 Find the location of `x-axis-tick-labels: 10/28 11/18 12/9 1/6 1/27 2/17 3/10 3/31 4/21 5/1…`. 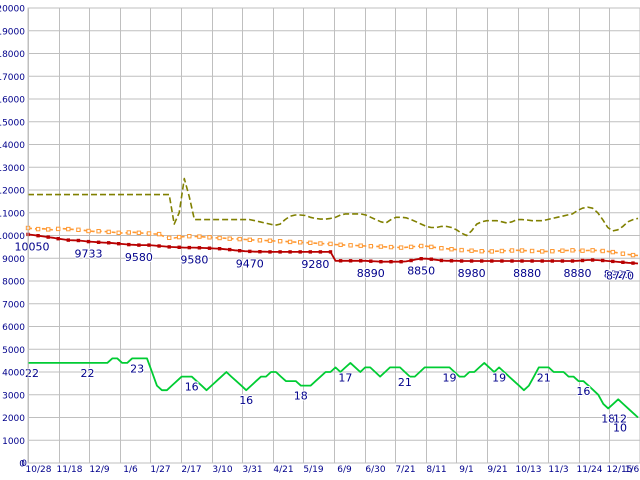

x-axis-tick-labels: 10/28 11/18 12/9 1/6 1/27 2/17 3/10 3/31 4/21 5/1… is located at coordinates (330, 467).